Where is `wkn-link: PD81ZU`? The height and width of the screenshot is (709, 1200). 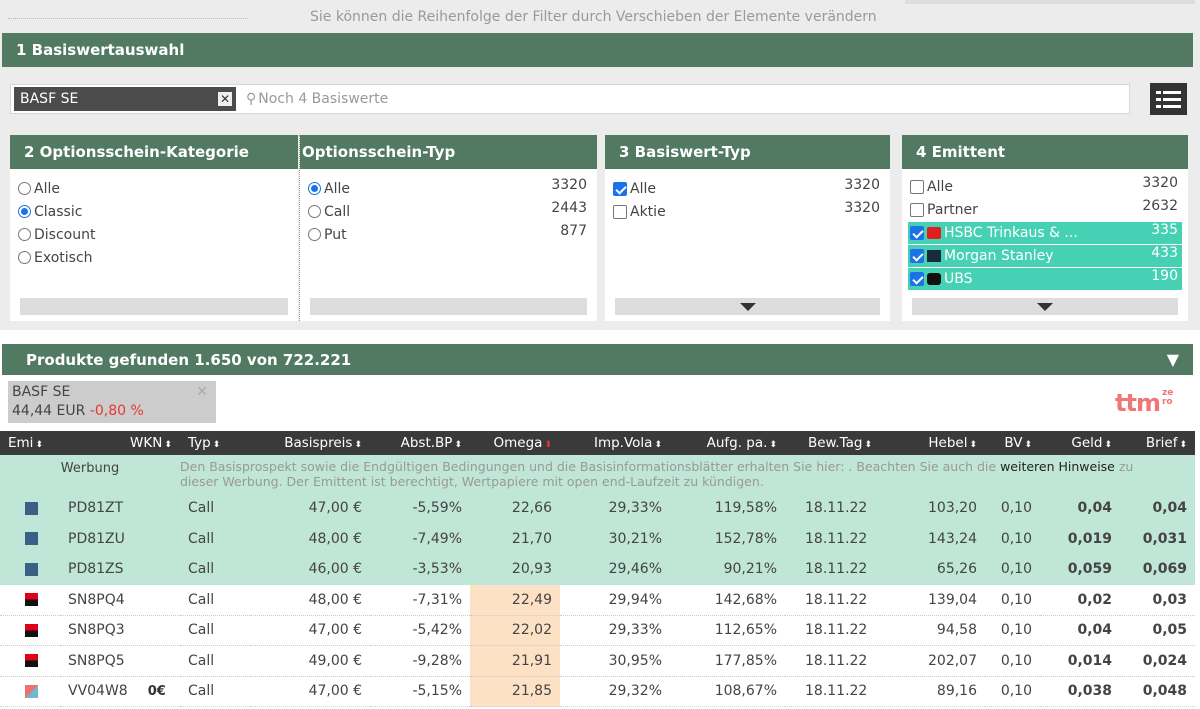 wkn-link: PD81ZU is located at coordinates (96, 538).